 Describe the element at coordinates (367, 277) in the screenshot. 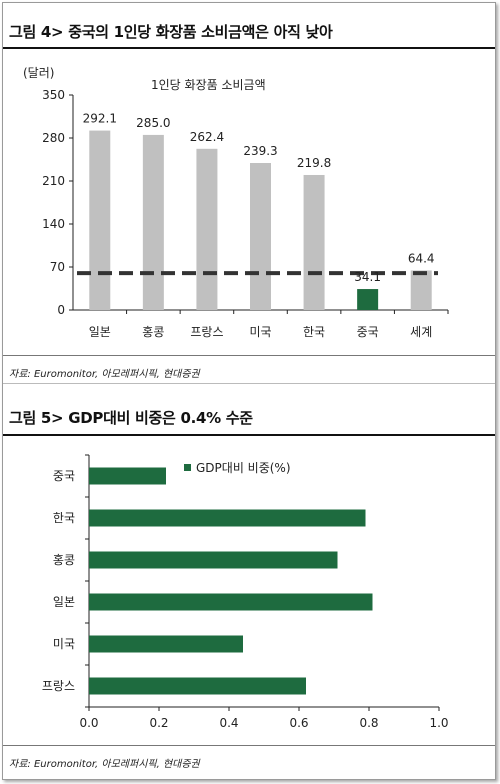

I see `figure4-value-label: 34.1` at that location.